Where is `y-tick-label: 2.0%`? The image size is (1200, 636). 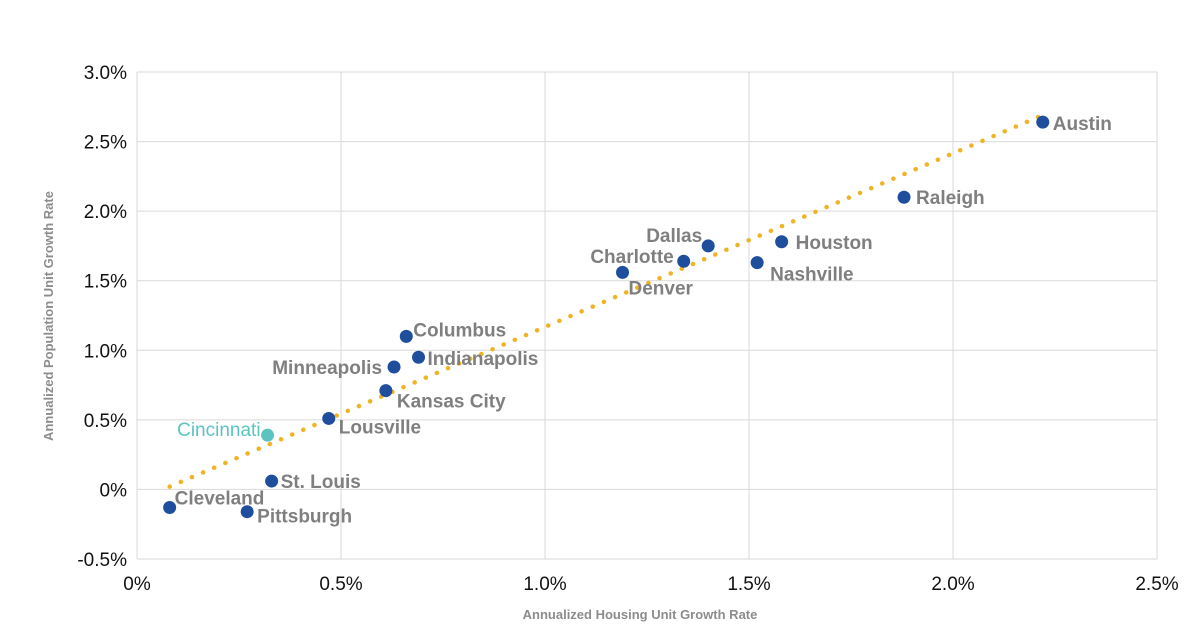 y-tick-label: 2.0% is located at coordinates (105, 212).